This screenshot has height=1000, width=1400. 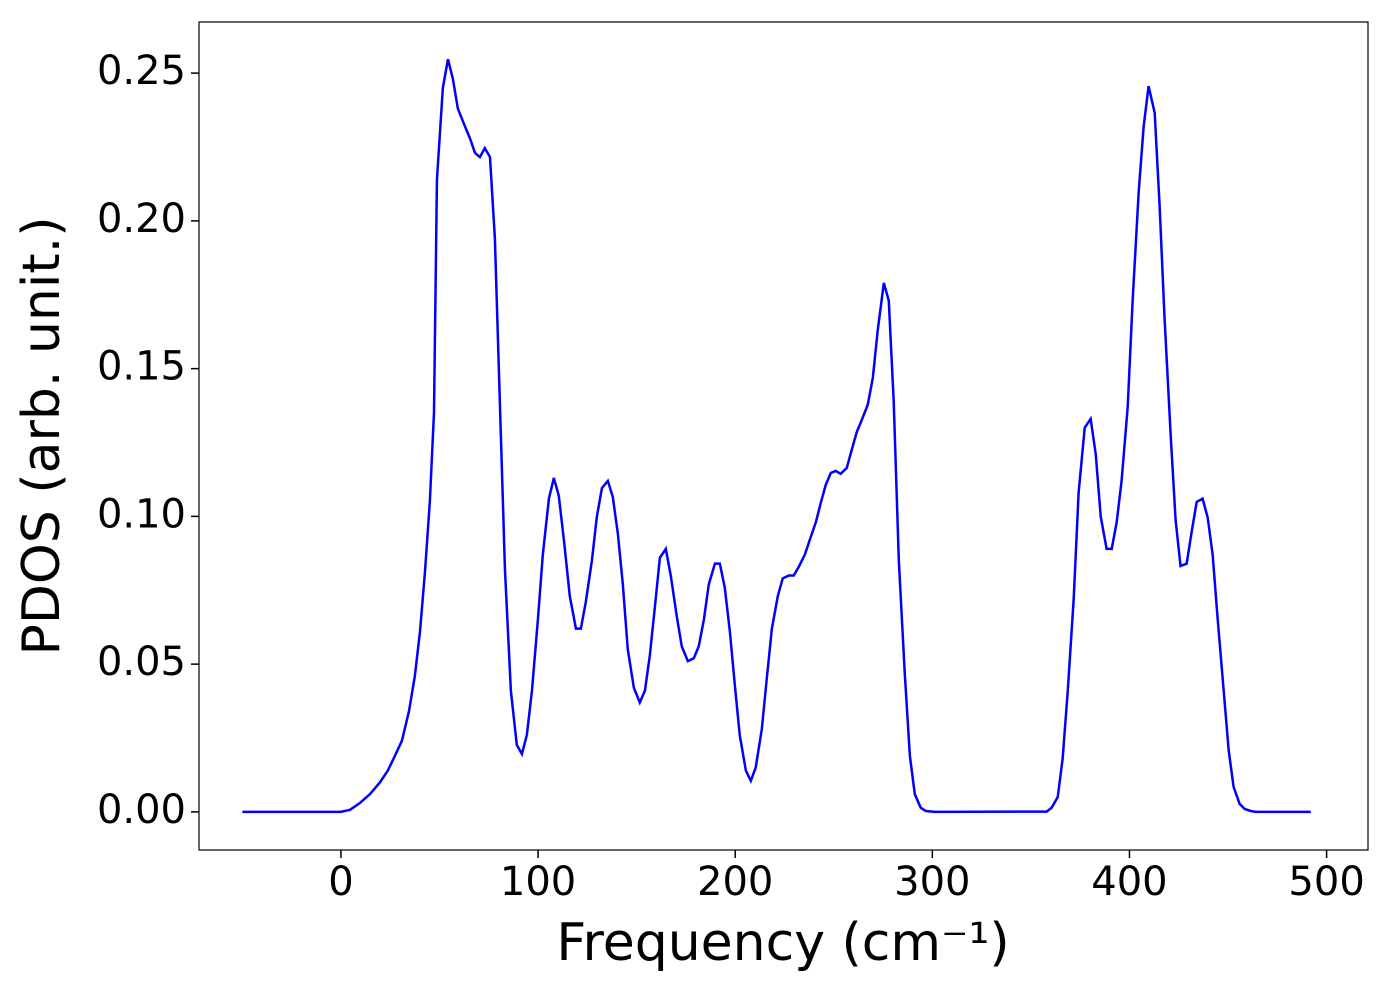 What do you see at coordinates (141, 367) in the screenshot?
I see `y-tick-label: 0.15` at bounding box center [141, 367].